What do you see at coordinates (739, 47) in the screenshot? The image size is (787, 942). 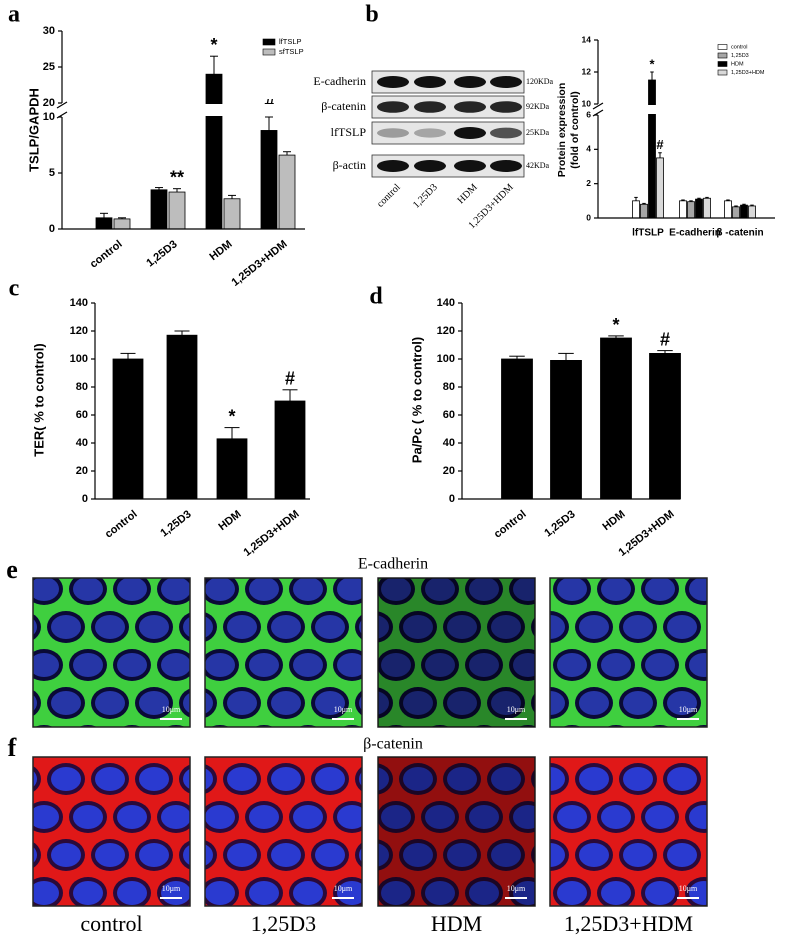 I see `legend-label: control` at bounding box center [739, 47].